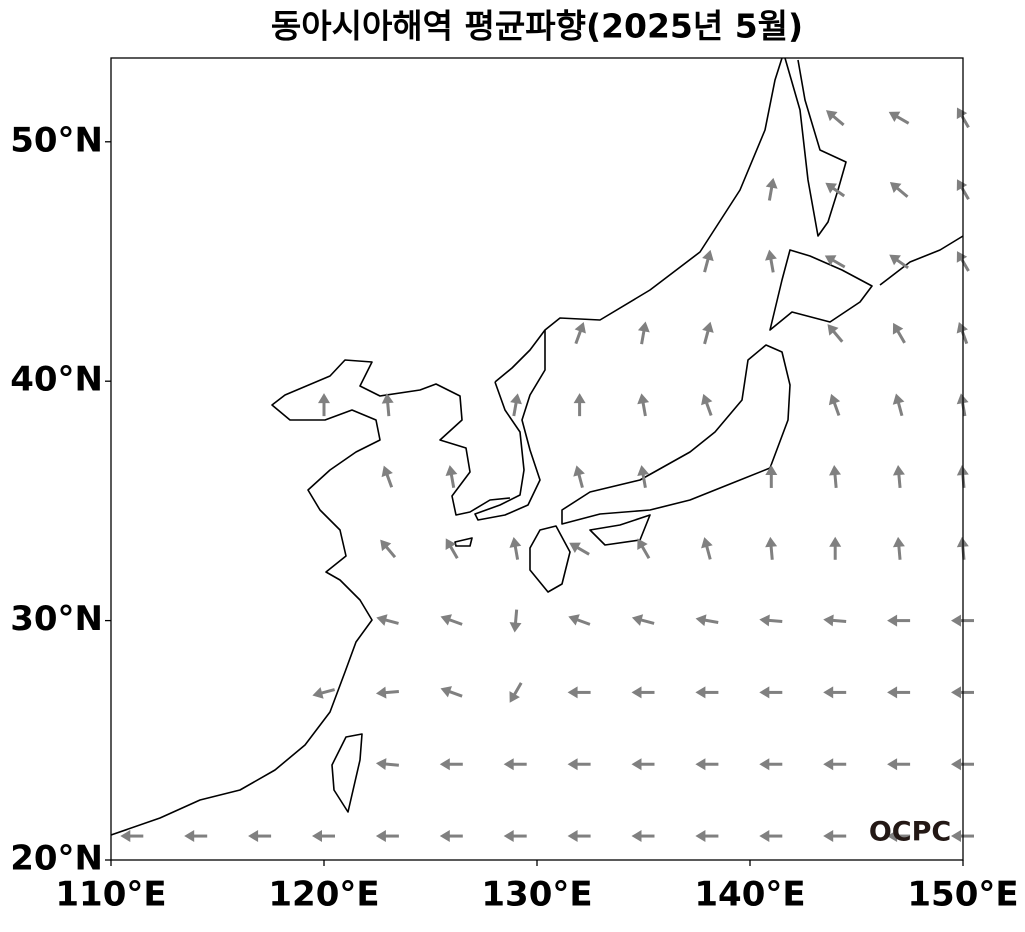 This screenshot has height=932, width=1025. Describe the element at coordinates (56, 140) in the screenshot. I see `y-tick-label: 50°N` at that location.